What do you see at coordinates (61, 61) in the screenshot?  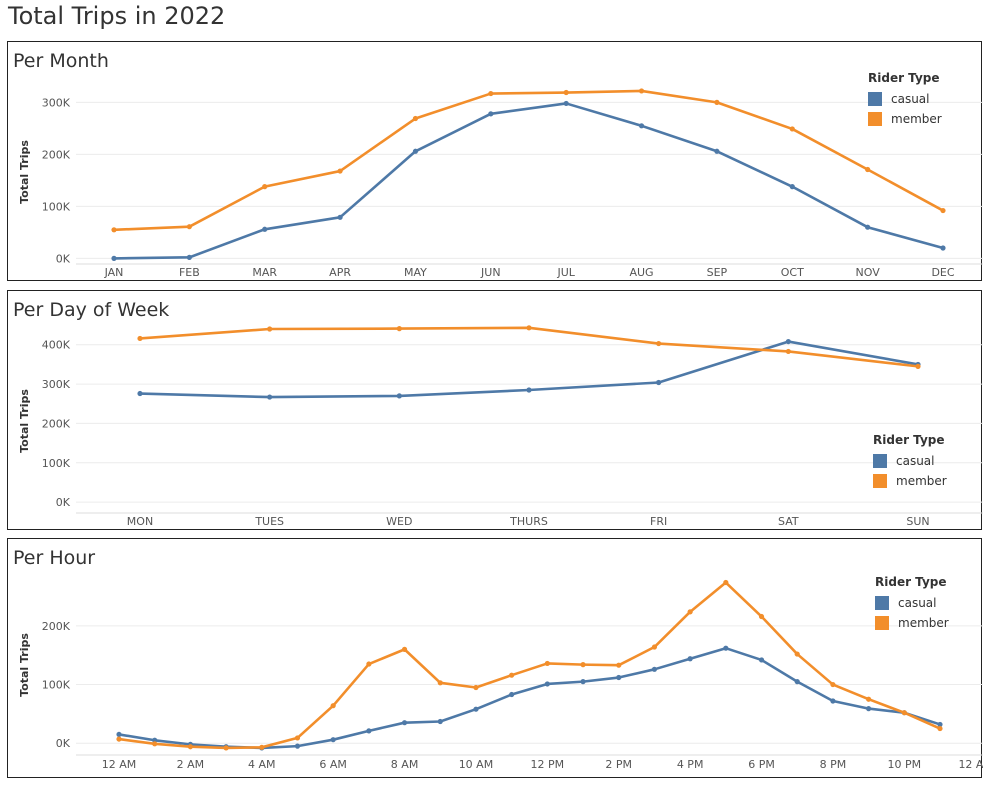 I see `panel-title-per-month: Per Month` at bounding box center [61, 61].